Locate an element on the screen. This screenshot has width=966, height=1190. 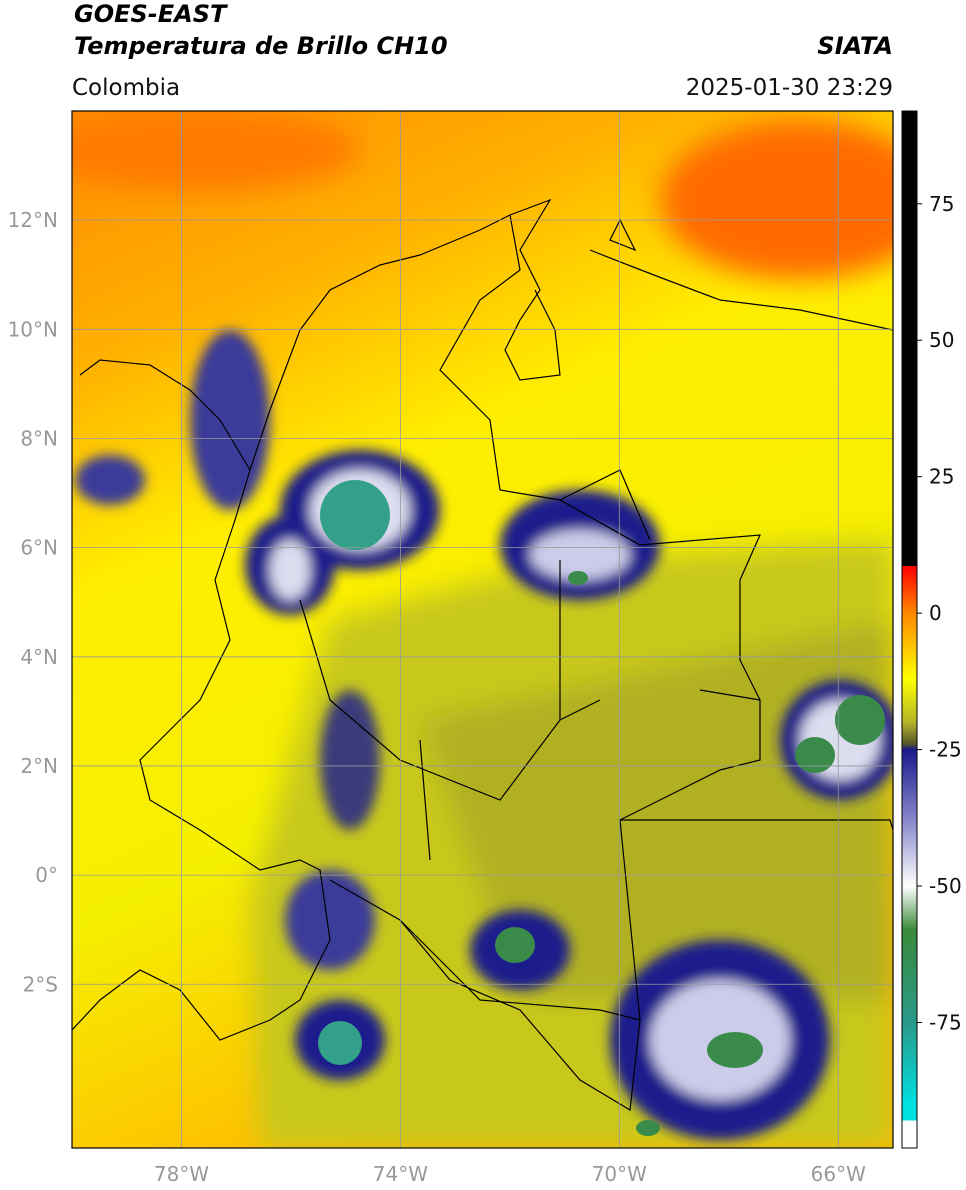
colorbar-tick-label: 75 is located at coordinates (941, 204).